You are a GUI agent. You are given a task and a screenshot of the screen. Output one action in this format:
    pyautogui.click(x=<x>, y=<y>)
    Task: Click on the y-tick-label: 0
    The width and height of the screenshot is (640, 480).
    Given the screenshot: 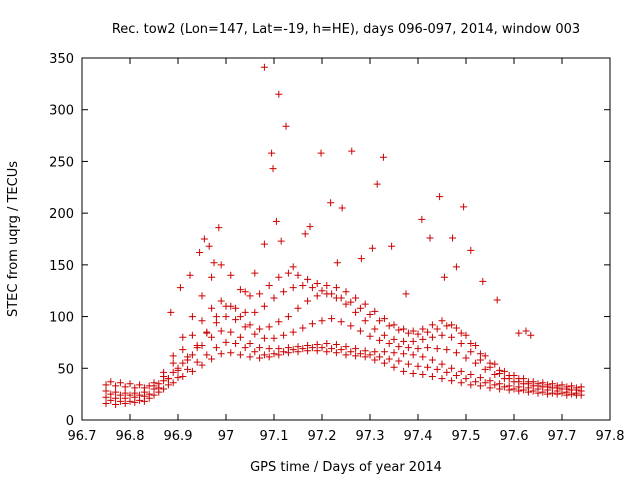 What is the action you would take?
    pyautogui.click(x=70, y=421)
    